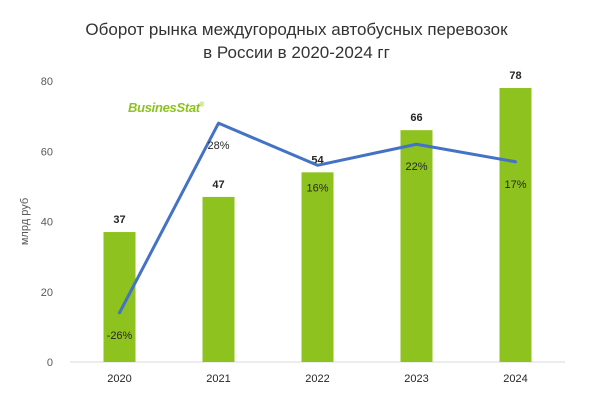 This screenshot has width=593, height=409. What do you see at coordinates (515, 76) in the screenshot?
I see `bar-value-label: 78` at bounding box center [515, 76].